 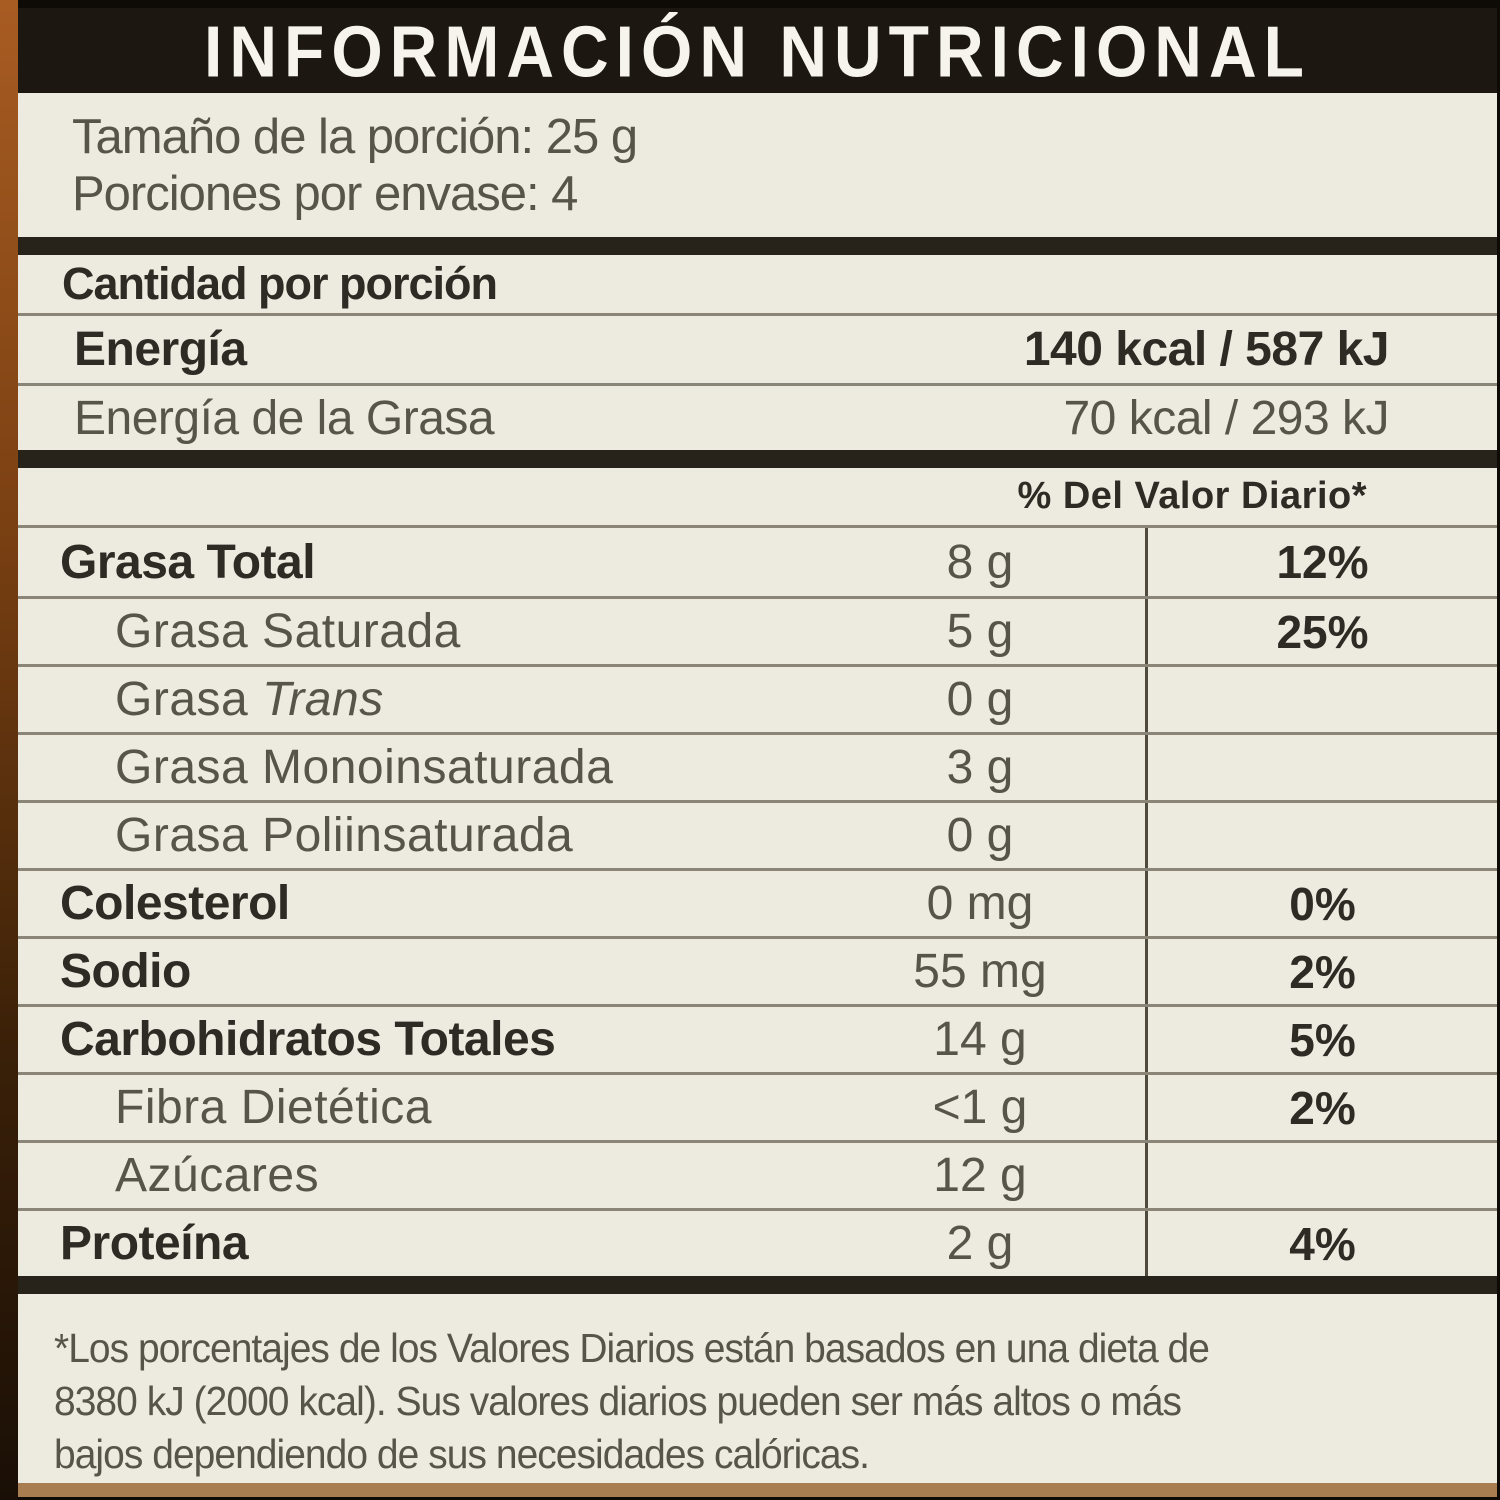 I want to click on energy-from-fat-value: 70 kcal / 293 kJ, so click(x=1226, y=418).